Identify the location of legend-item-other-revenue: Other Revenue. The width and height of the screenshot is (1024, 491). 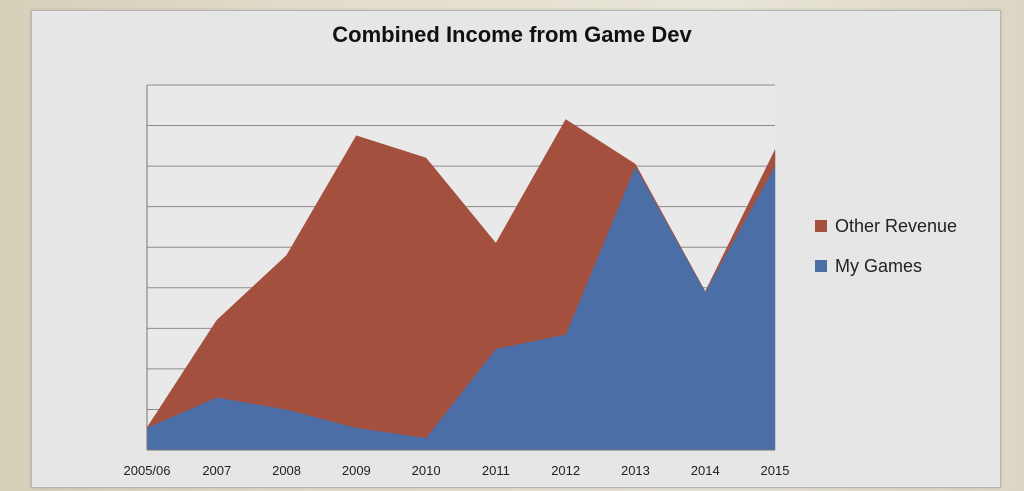
(886, 226).